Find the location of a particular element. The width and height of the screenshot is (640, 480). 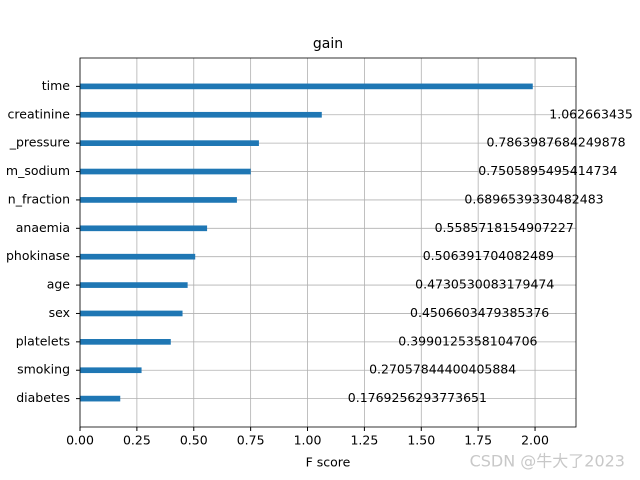

y-tick-label: anaemia is located at coordinates (43, 227).